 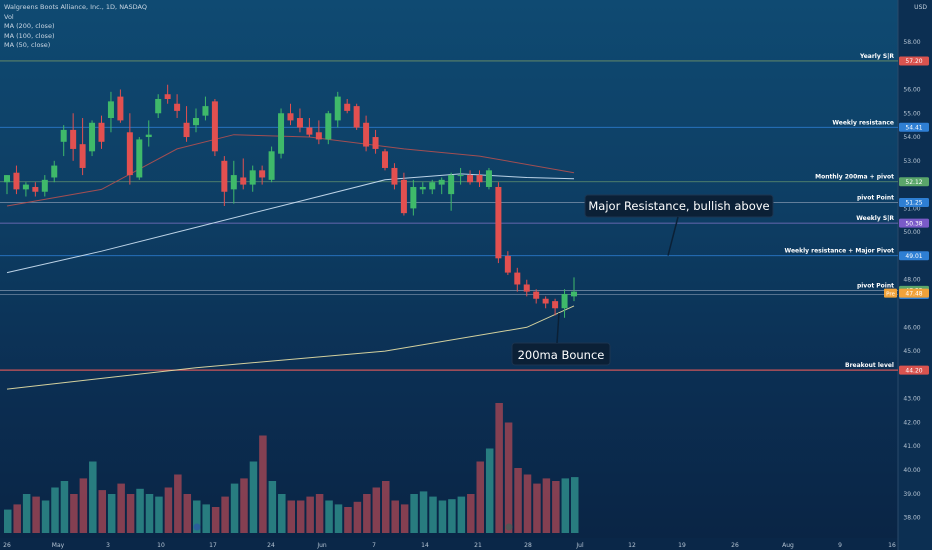 I want to click on date-tick-label: 12, so click(x=632, y=545).